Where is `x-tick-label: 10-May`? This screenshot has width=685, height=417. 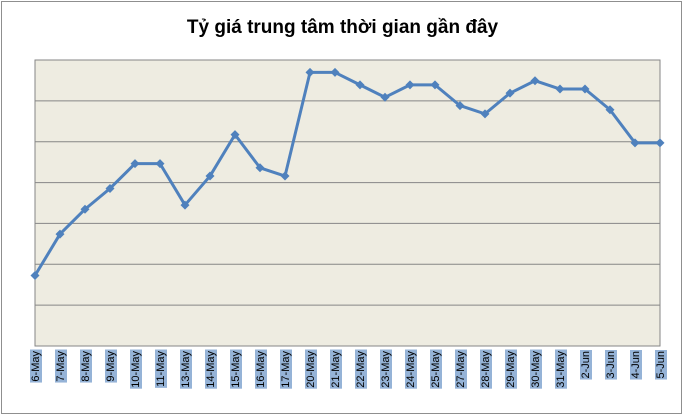 x-tick-label: 10-May is located at coordinates (136, 369).